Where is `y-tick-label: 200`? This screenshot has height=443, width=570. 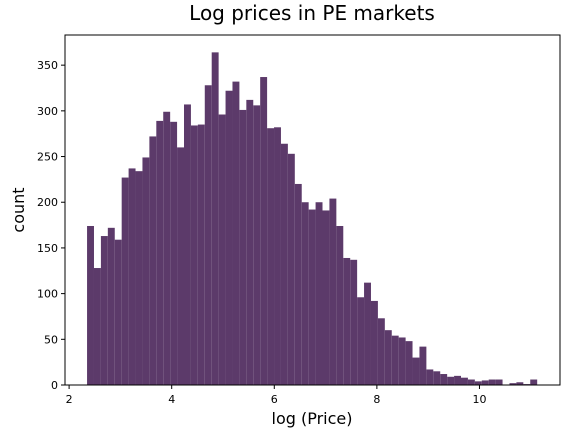 y-tick-label: 200 is located at coordinates (47, 202).